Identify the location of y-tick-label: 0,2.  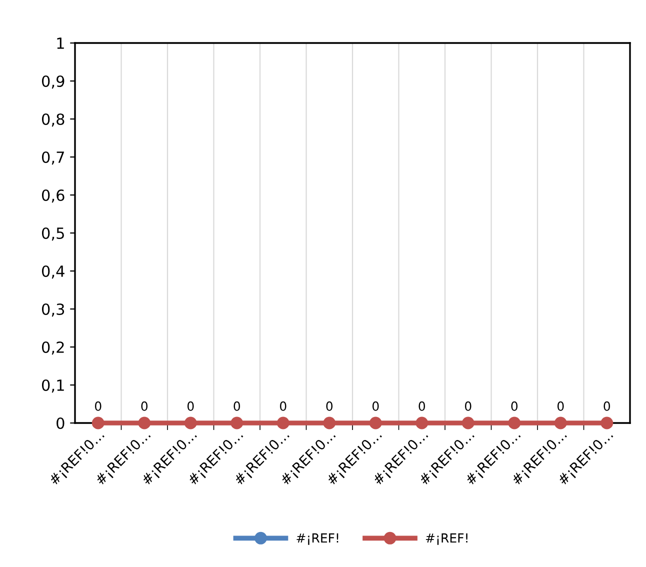
(53, 348).